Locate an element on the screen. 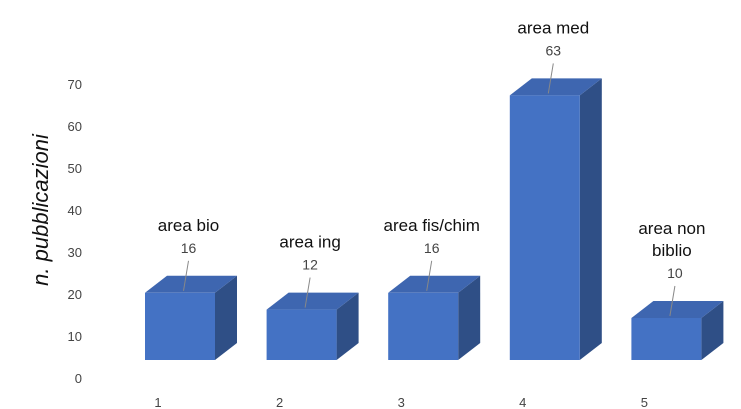 This screenshot has height=409, width=741. y-axis-ticks: 0 10 20 30 40 50 60 70 is located at coordinates (75, 231).